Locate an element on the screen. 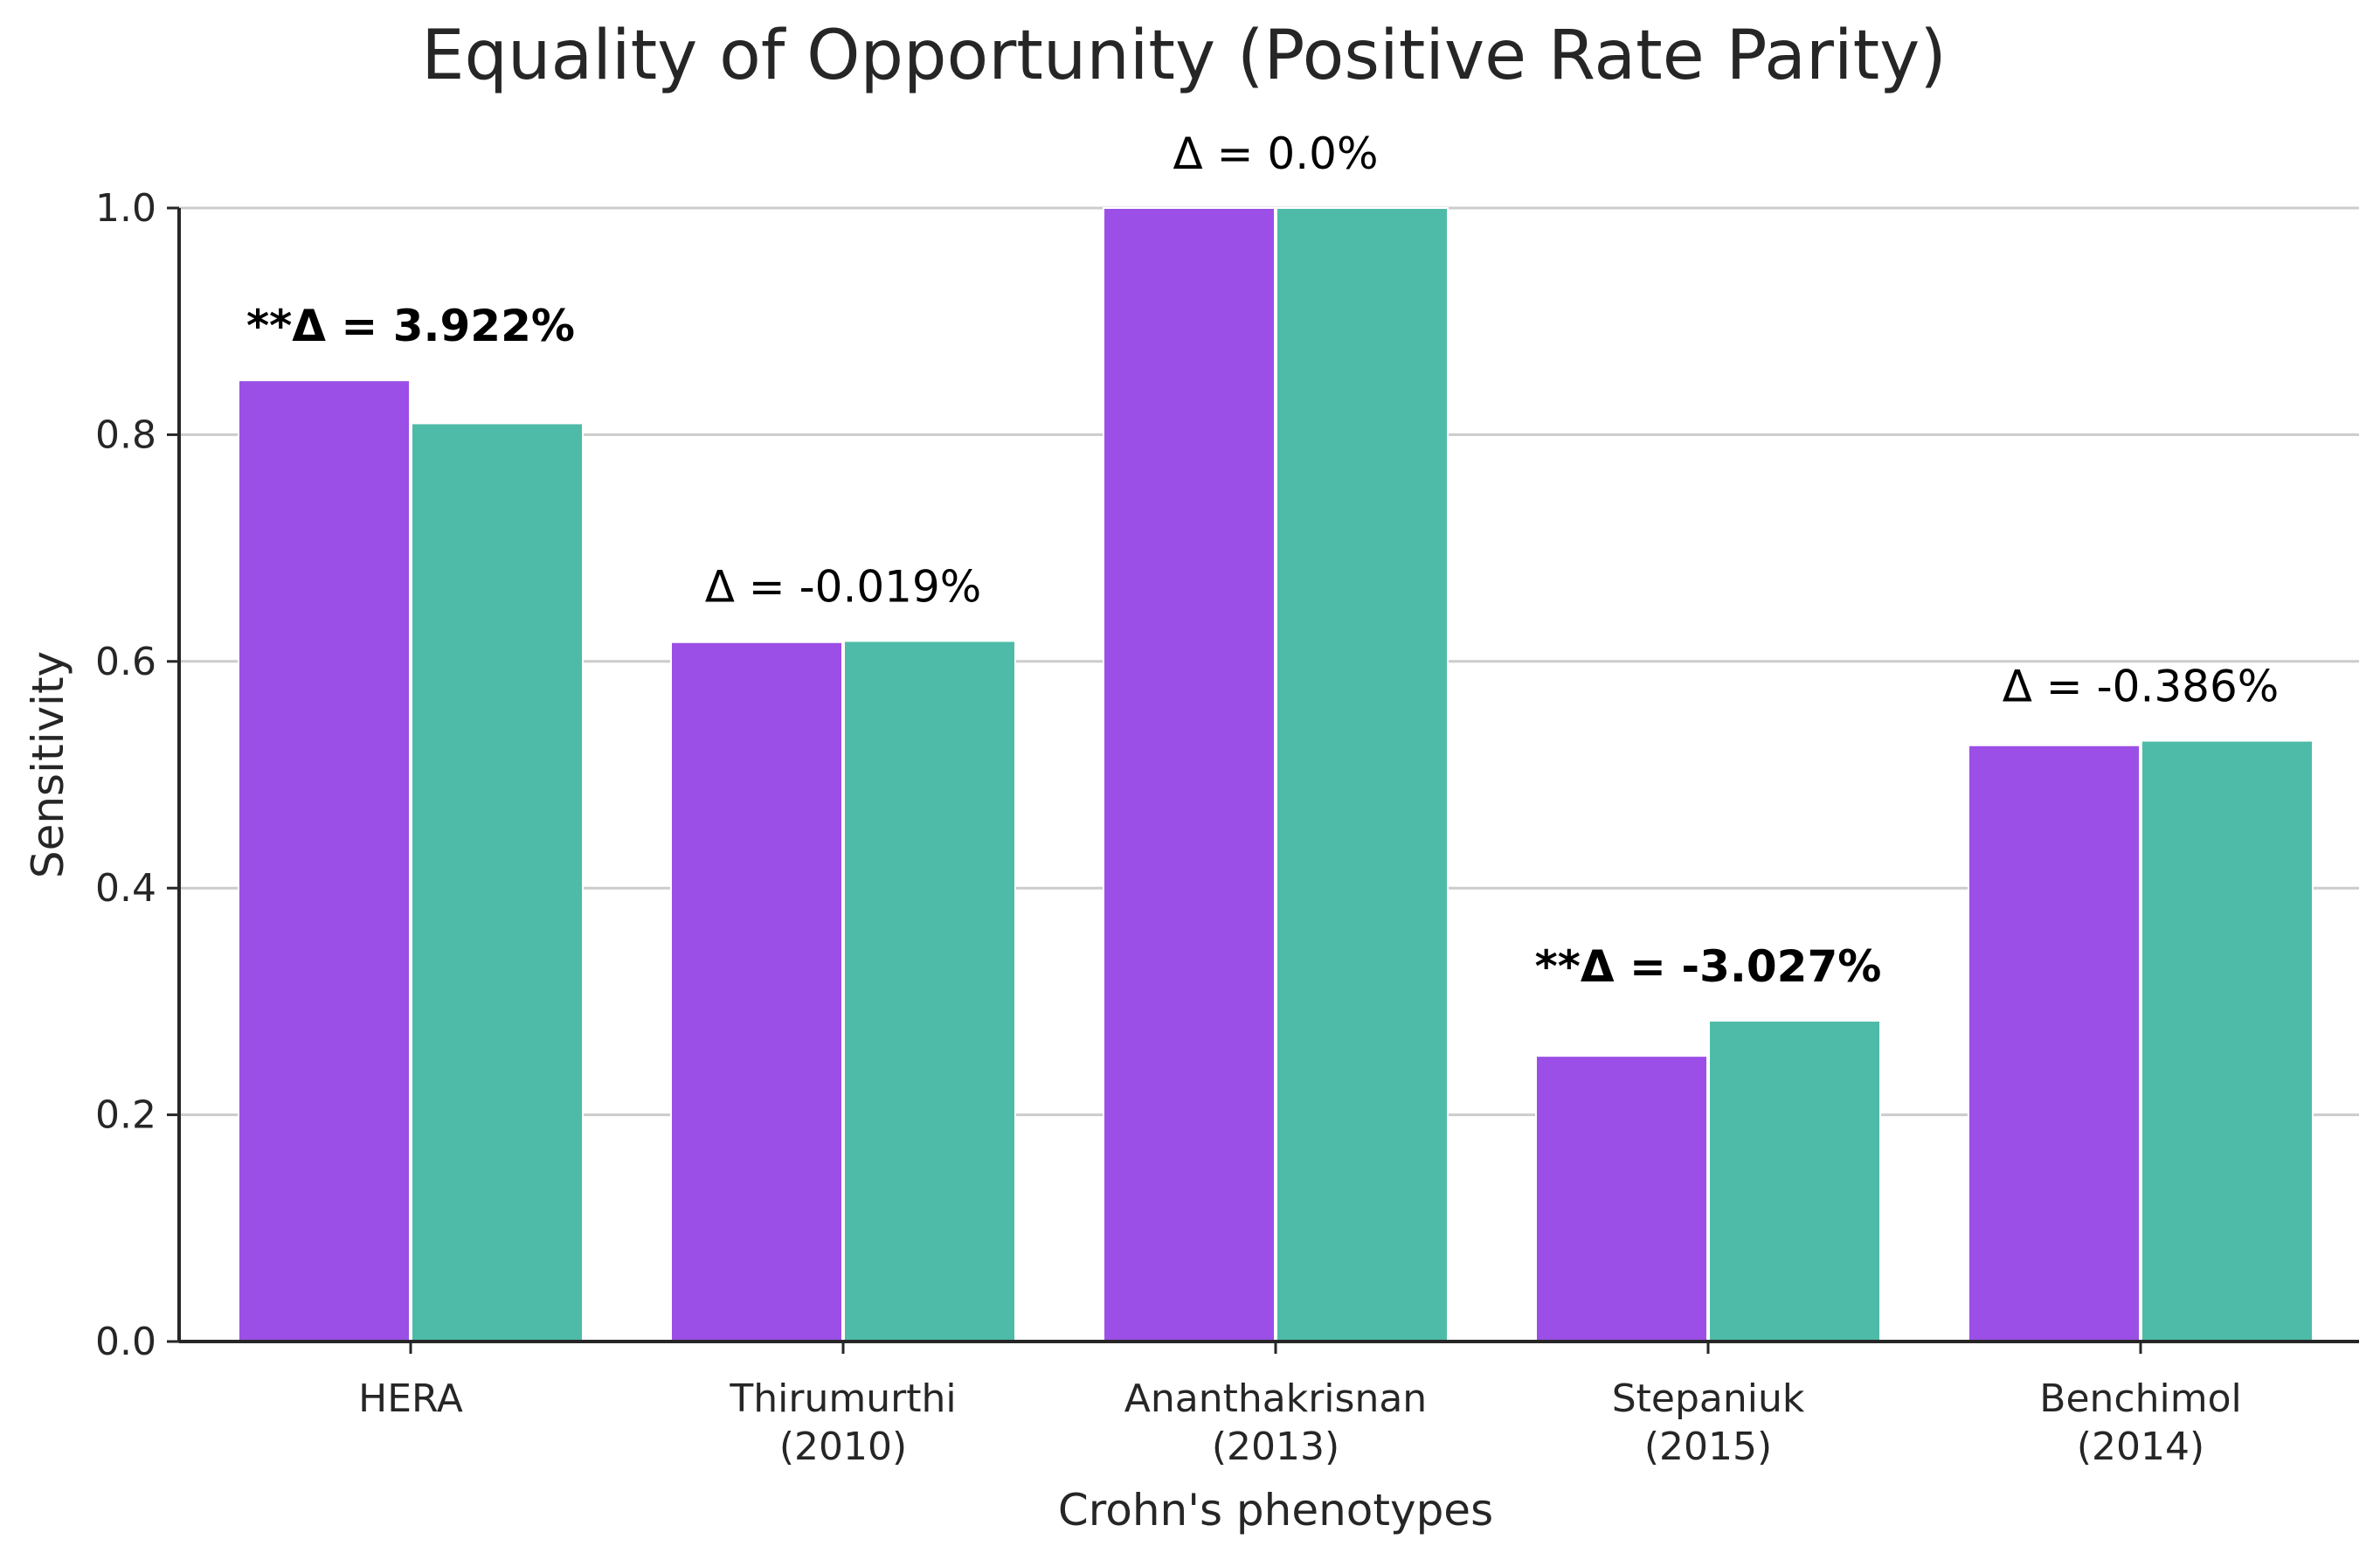 The image size is (2380, 1560). delta-value: 3.922% is located at coordinates (484, 326).